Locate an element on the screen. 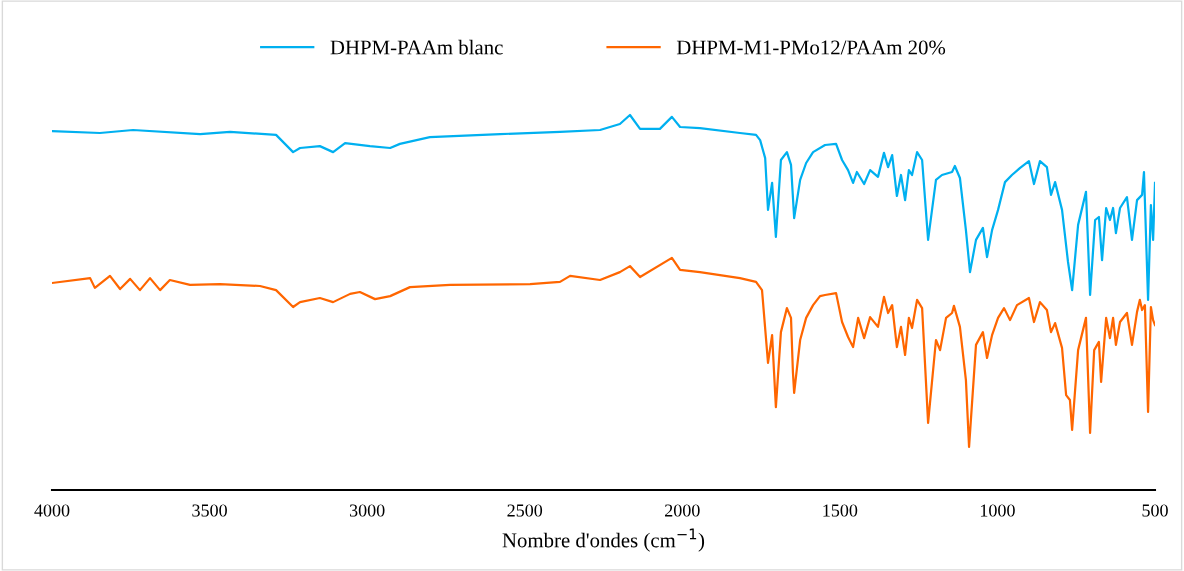  x-tick-label: 1500 is located at coordinates (840, 510).